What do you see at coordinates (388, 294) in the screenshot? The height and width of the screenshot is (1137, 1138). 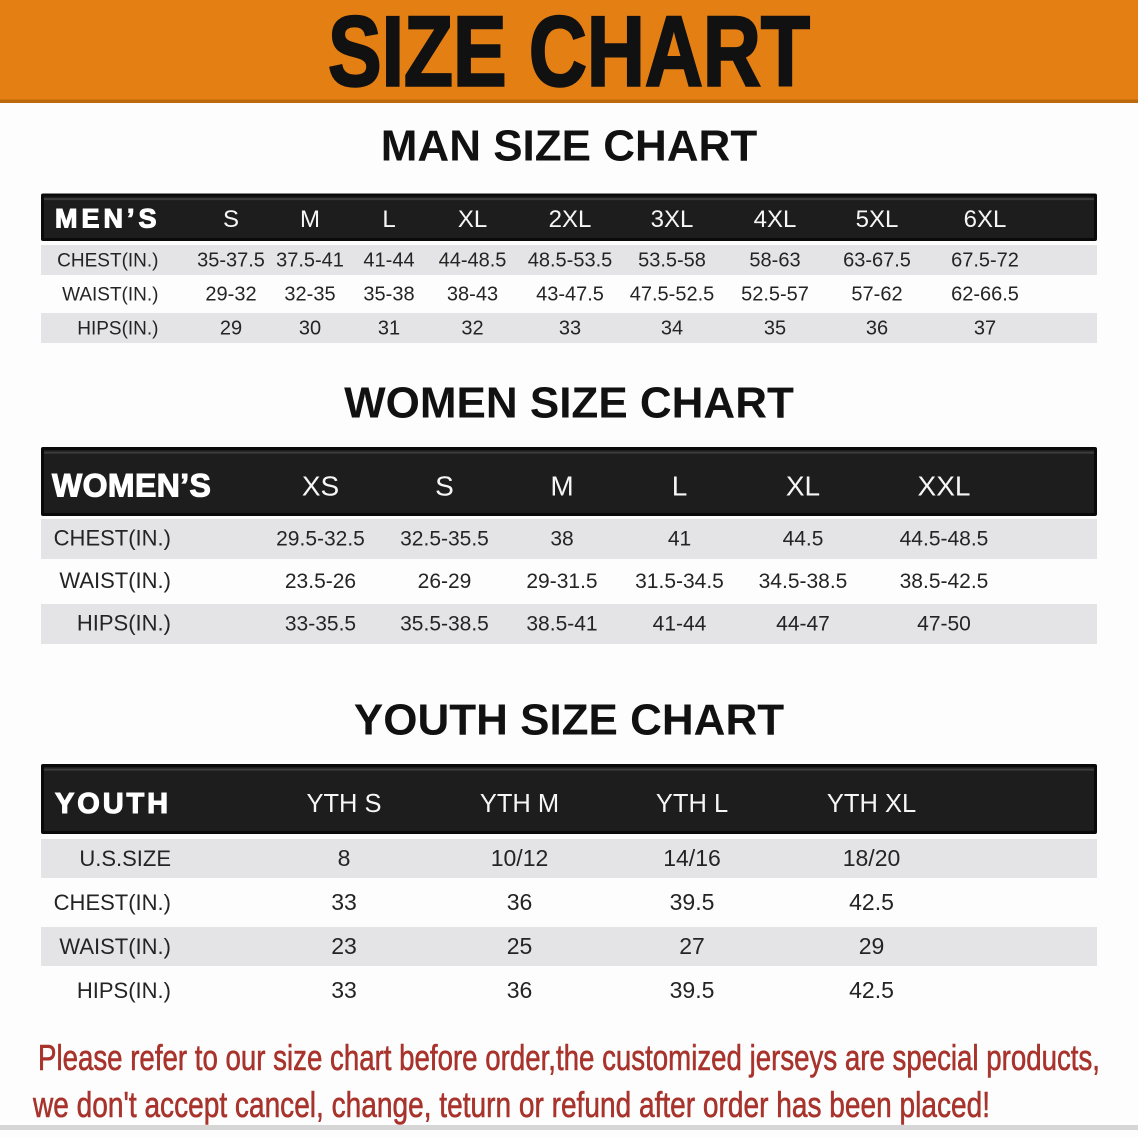 I see `svg-text: 35-38` at bounding box center [388, 294].